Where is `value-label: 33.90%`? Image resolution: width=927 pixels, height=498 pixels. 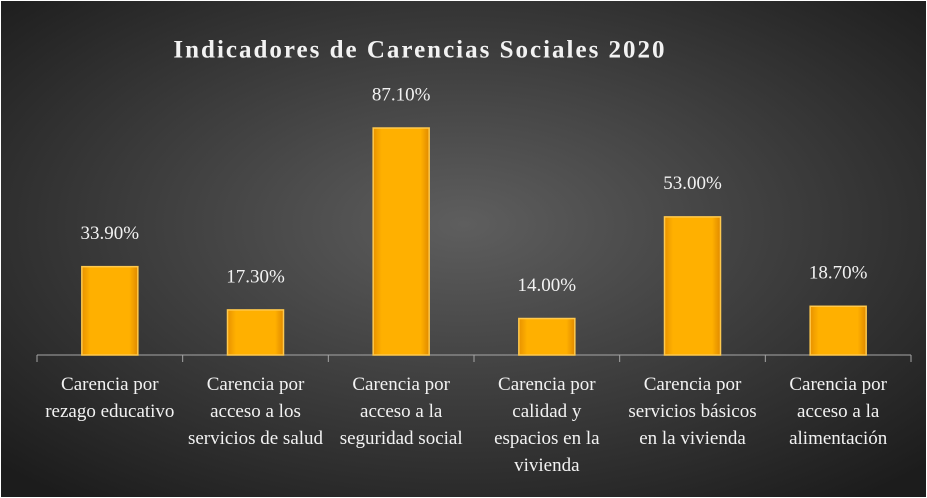
value-label: 33.90% is located at coordinates (110, 233).